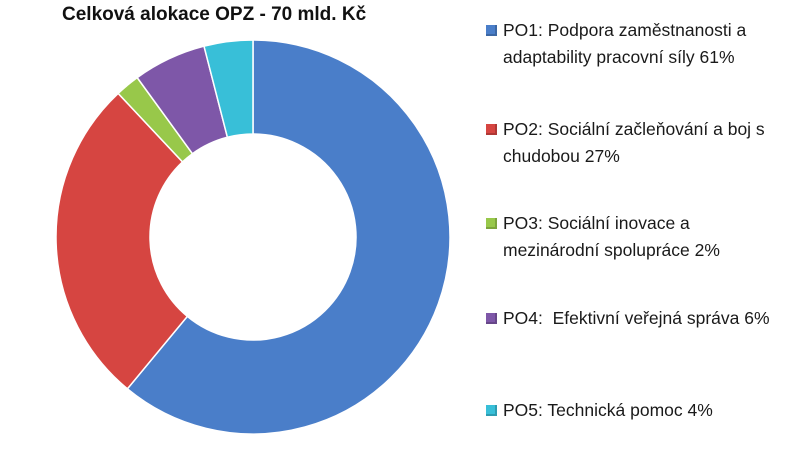 This screenshot has width=788, height=463. What do you see at coordinates (214, 14) in the screenshot?
I see `chart-title: Celková alokace OPZ - 70 mld. Kč` at bounding box center [214, 14].